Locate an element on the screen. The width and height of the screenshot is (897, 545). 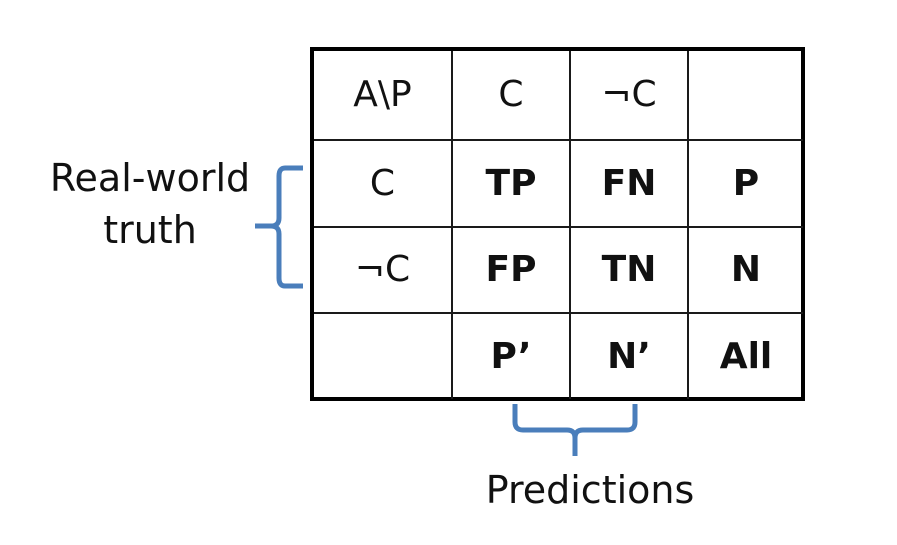
rows-brace is located at coordinates (279, 227).